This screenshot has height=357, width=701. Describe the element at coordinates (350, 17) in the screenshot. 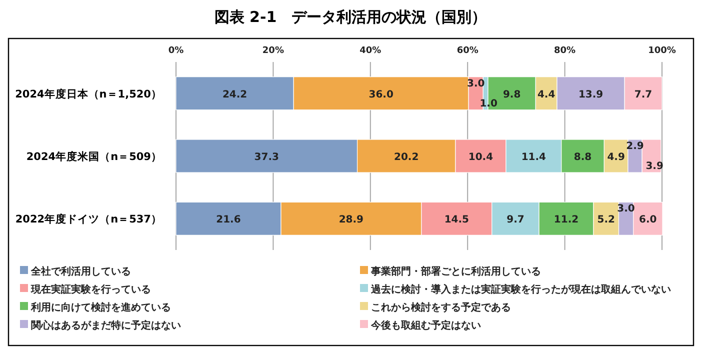

I see `chart-title: 図表 2-1 データ利活用の状況（国別）` at that location.